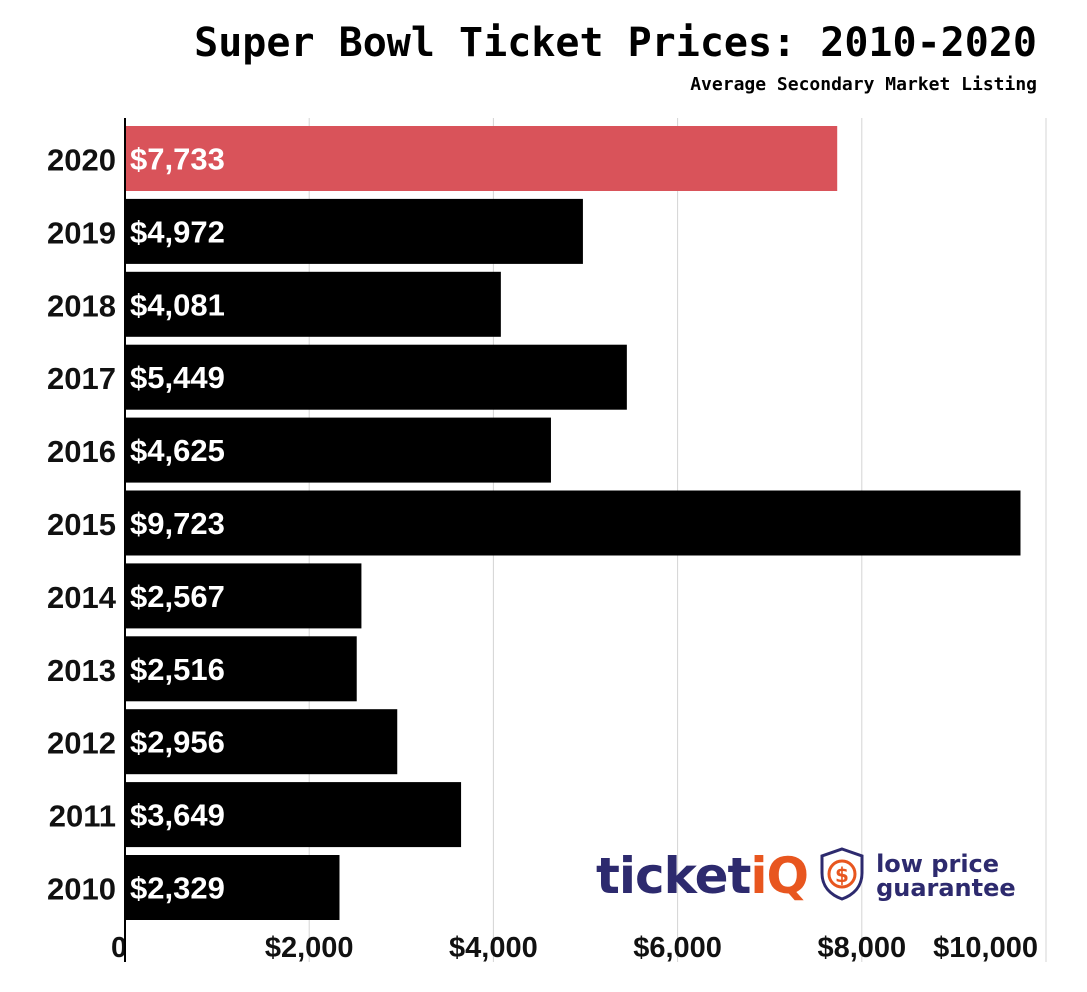  What do you see at coordinates (232, 887) in the screenshot?
I see `bar-2010` at bounding box center [232, 887].